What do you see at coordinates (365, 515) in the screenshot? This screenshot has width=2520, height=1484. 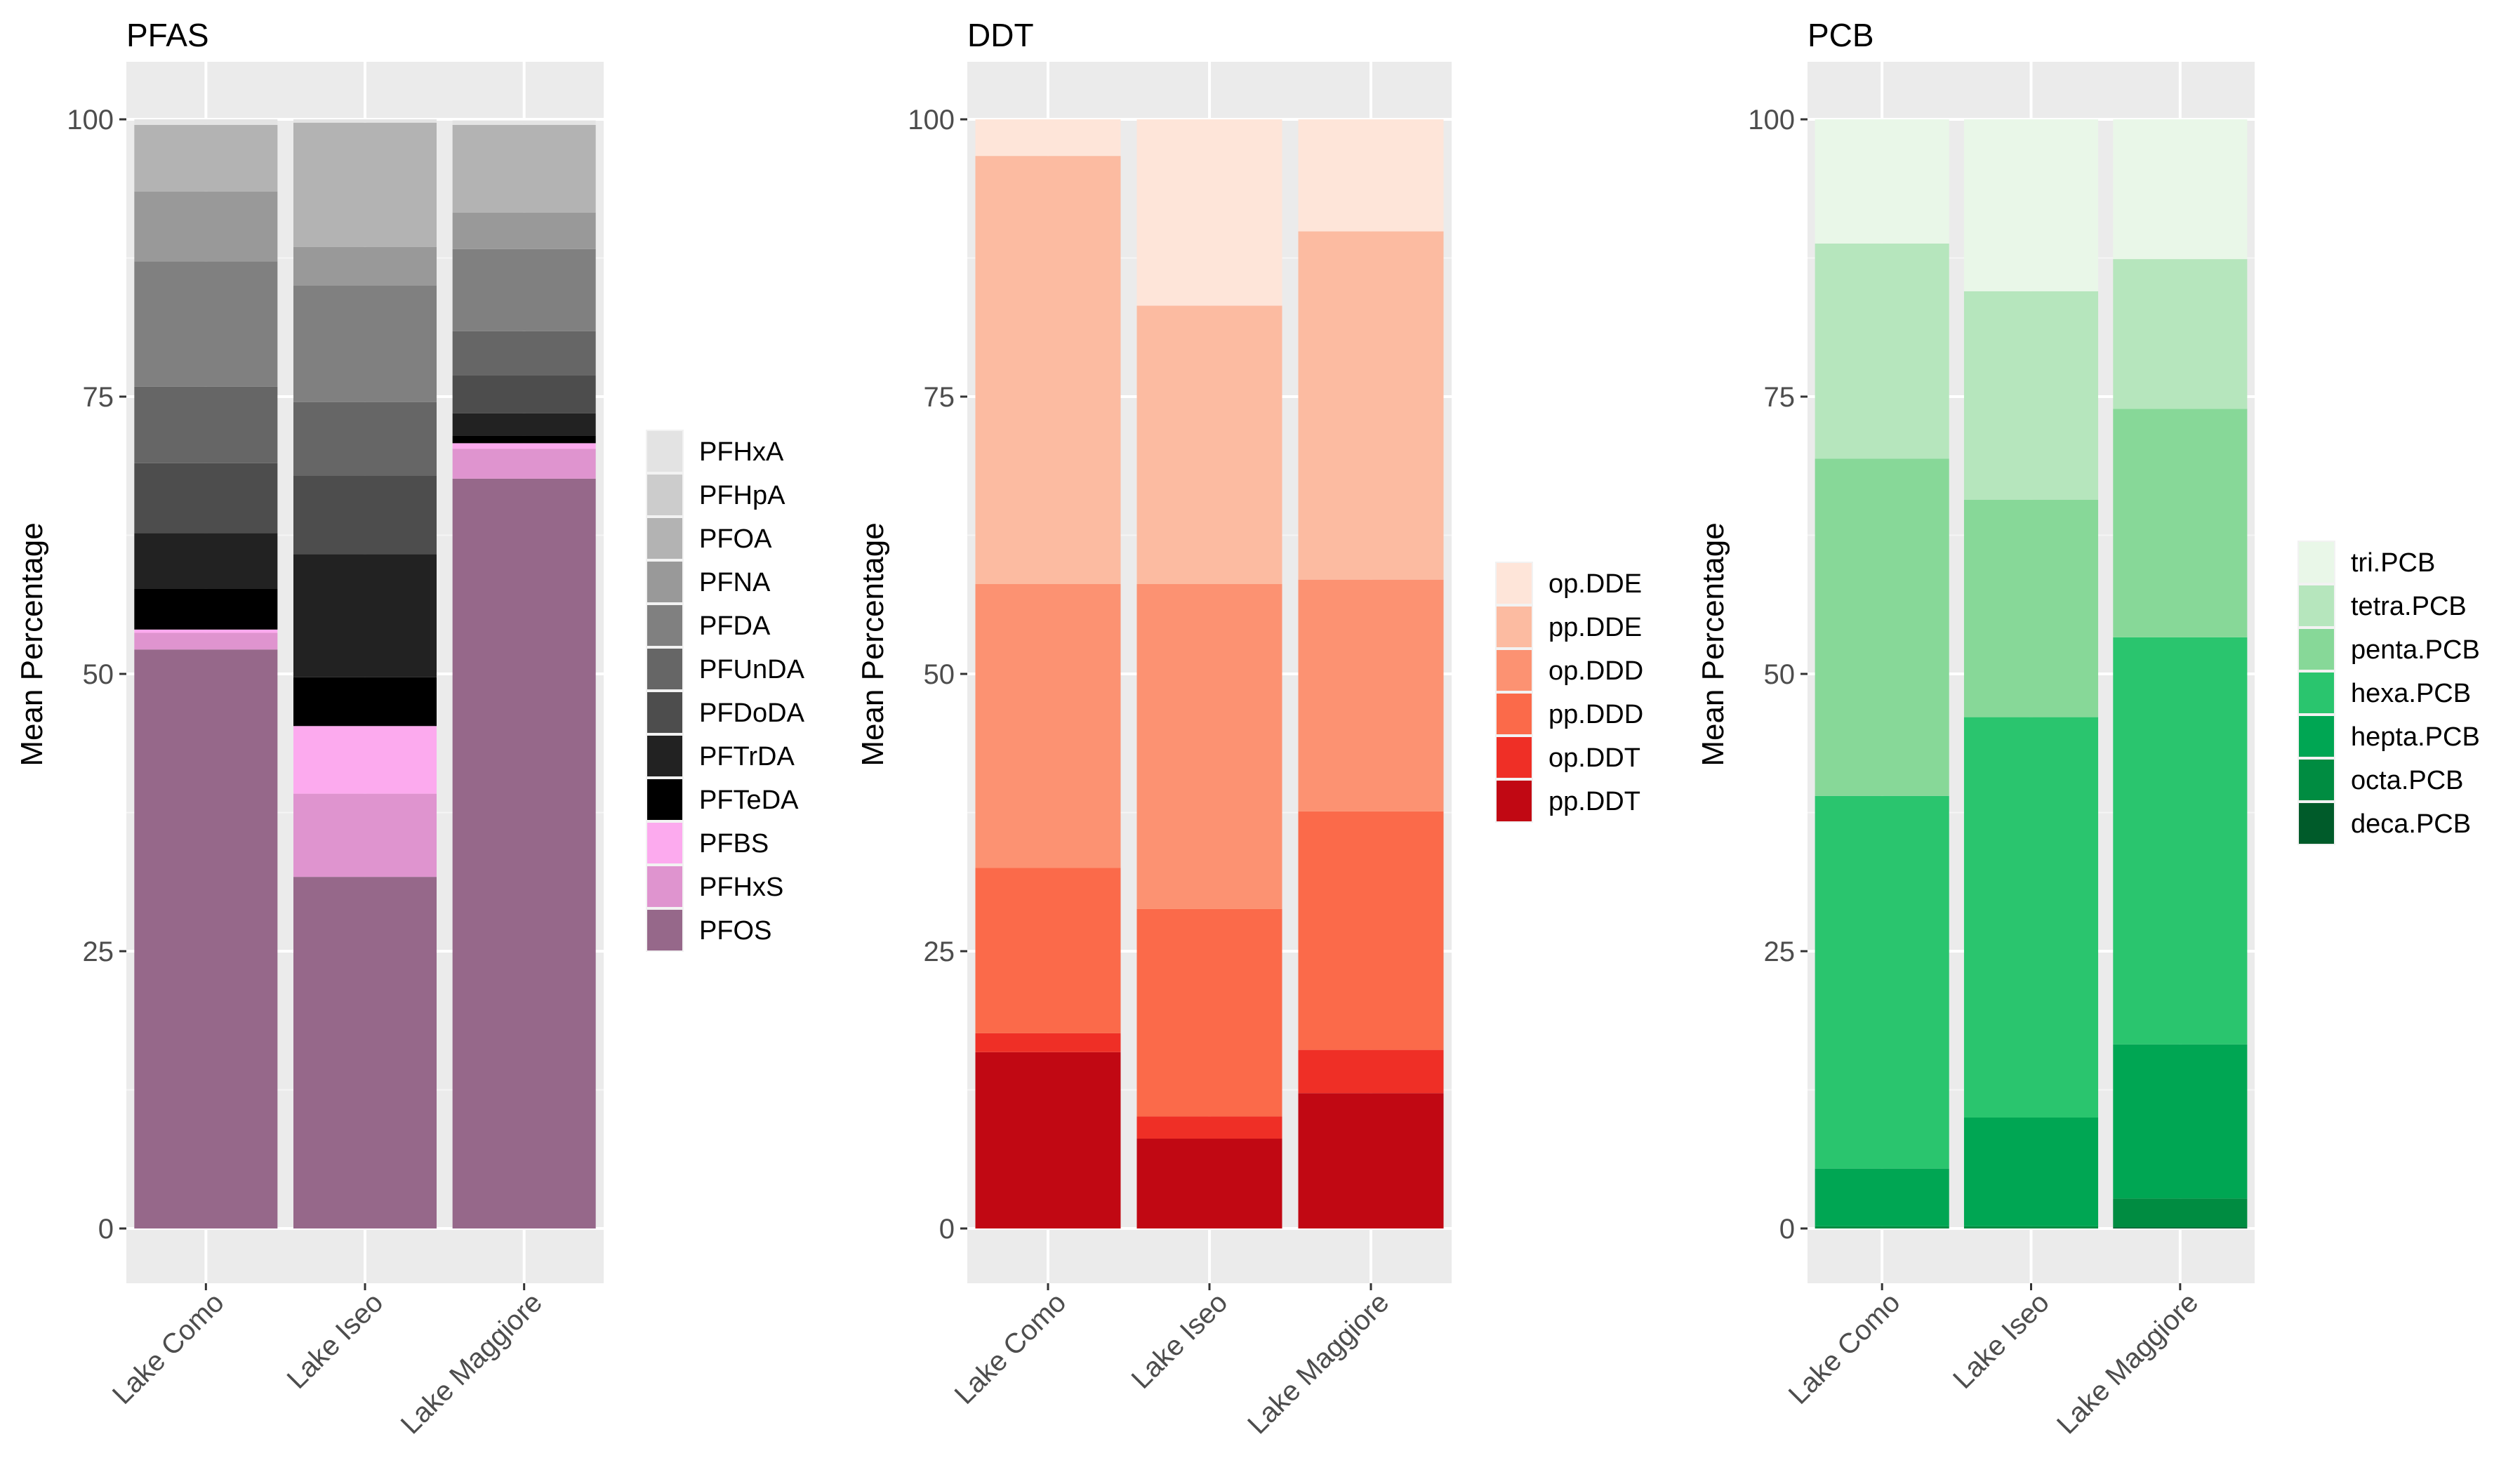 I see `bar-segment-pfdoda-lake-iseo` at bounding box center [365, 515].